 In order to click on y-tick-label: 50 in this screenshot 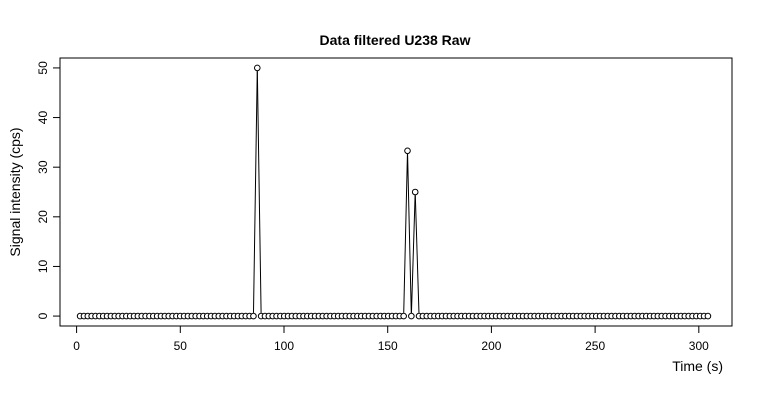, I will do `click(43, 68)`.